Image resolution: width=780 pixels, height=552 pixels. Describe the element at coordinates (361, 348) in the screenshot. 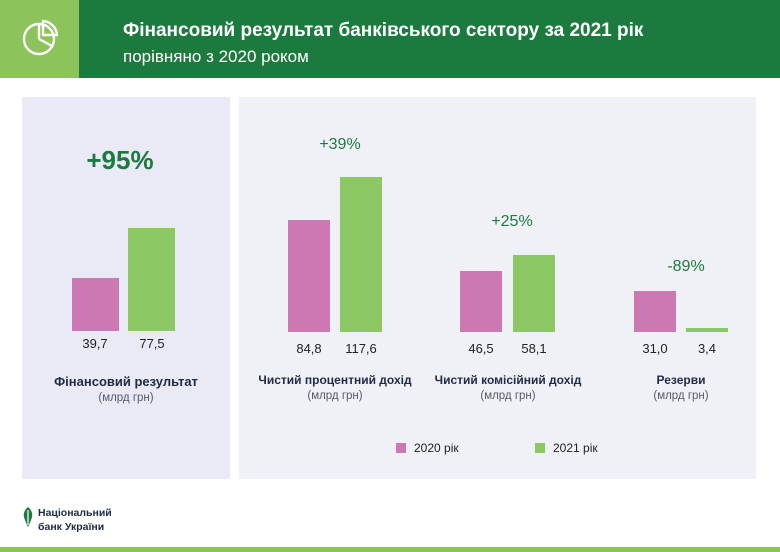

I see `value-label-net-interest-income-2021: 117,6` at that location.